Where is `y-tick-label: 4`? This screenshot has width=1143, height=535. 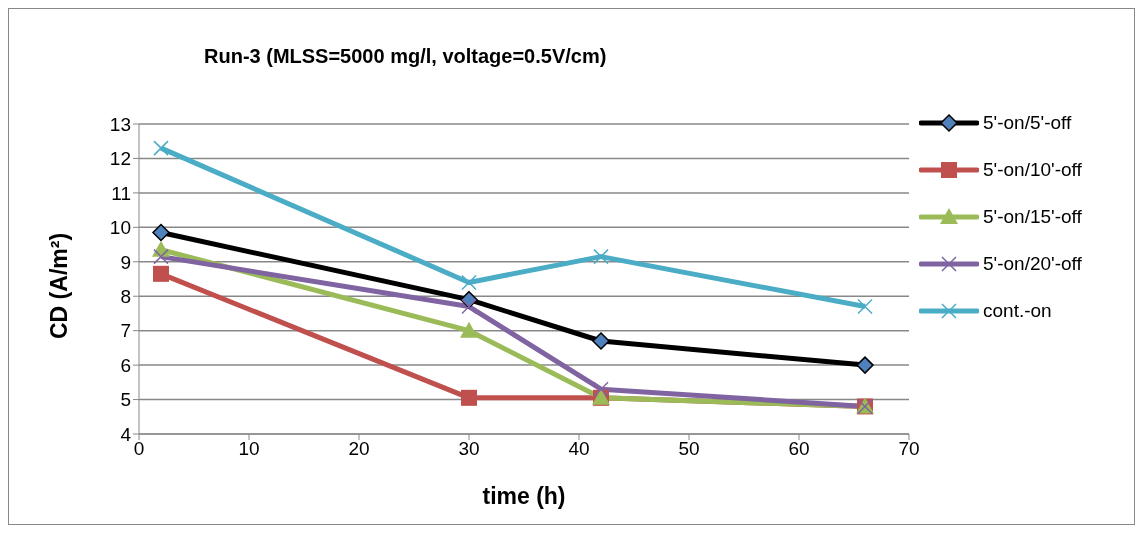 y-tick-label: 4 is located at coordinates (126, 434).